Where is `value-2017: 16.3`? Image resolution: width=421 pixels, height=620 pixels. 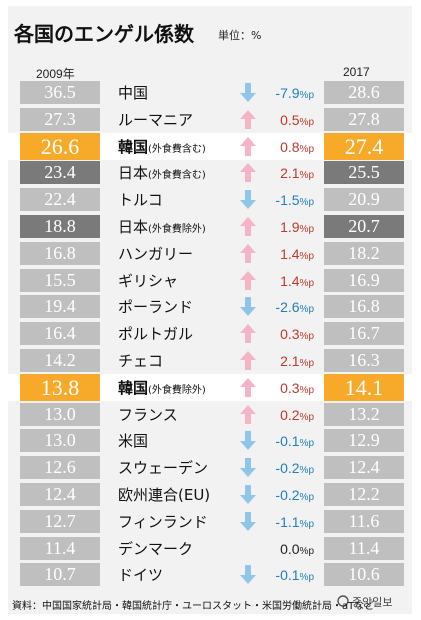 value-2017: 16.3 is located at coordinates (364, 360).